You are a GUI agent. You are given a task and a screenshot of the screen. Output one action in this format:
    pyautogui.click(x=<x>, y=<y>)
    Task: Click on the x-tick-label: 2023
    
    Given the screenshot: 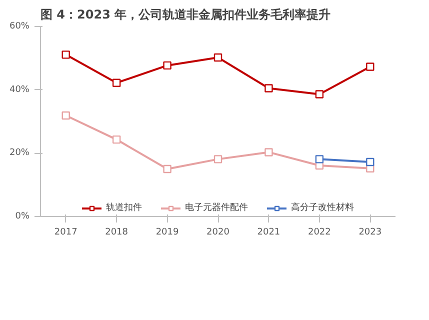 What is the action you would take?
    pyautogui.click(x=370, y=233)
    